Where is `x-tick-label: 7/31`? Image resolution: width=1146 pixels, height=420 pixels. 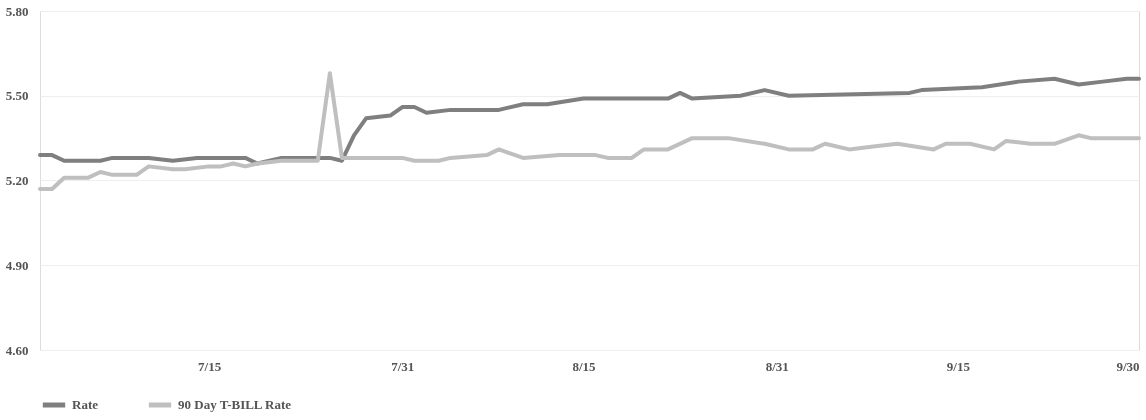
x-tick-label: 7/31 is located at coordinates (403, 366).